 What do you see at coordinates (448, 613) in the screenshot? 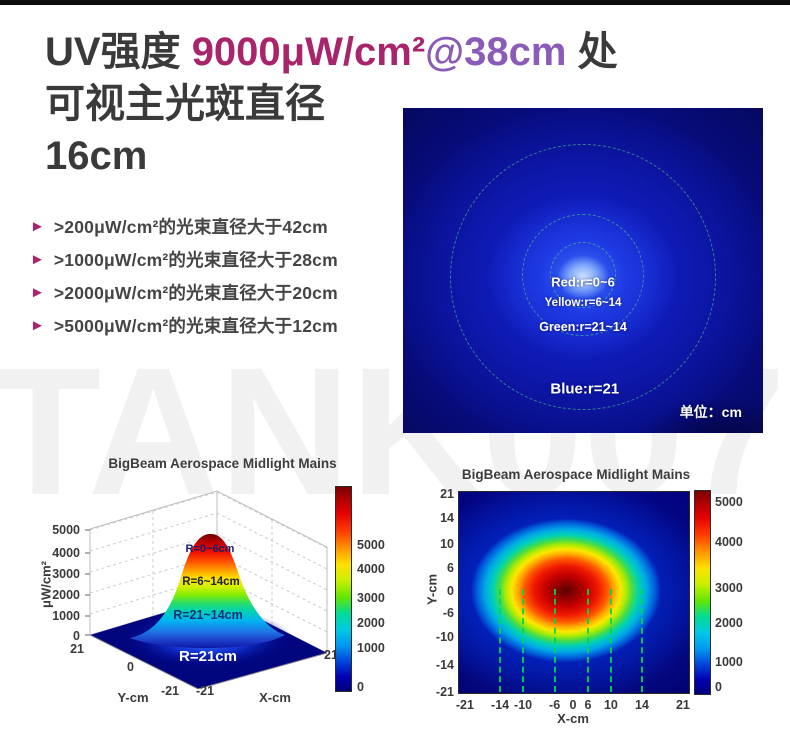
I see `y-axis-tick: -6` at bounding box center [448, 613].